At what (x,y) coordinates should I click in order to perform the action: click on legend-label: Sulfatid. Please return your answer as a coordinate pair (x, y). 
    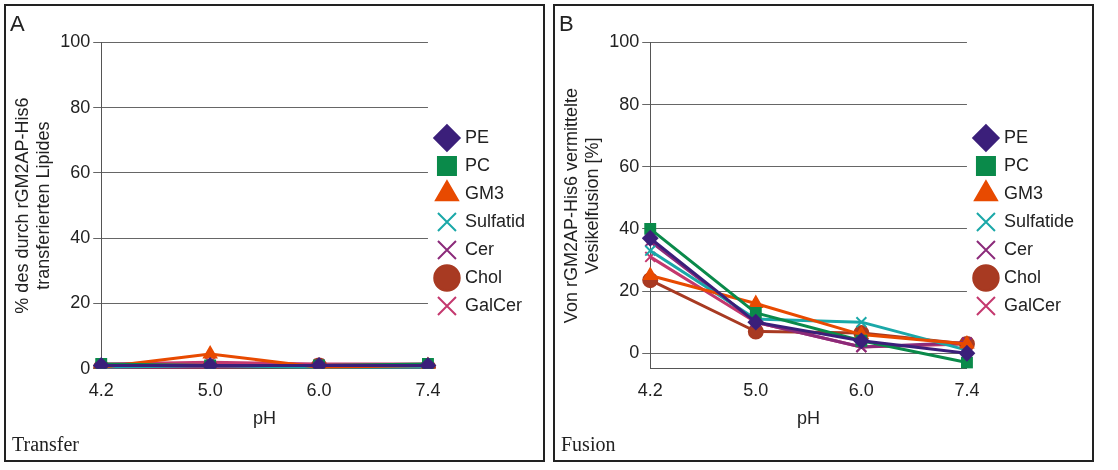
    Looking at the image, I should click on (495, 220).